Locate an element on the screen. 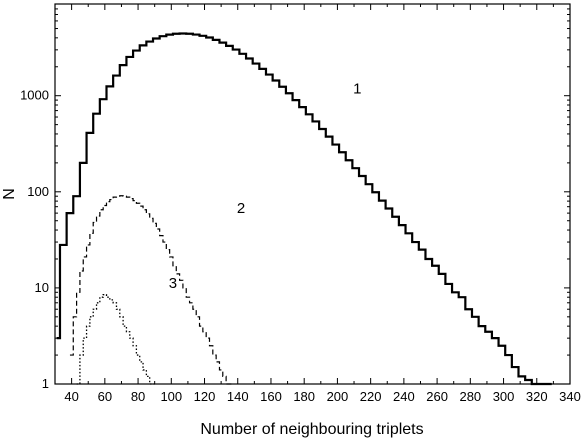 This screenshot has width=583, height=441. x-tick-label: 80 is located at coordinates (138, 396).